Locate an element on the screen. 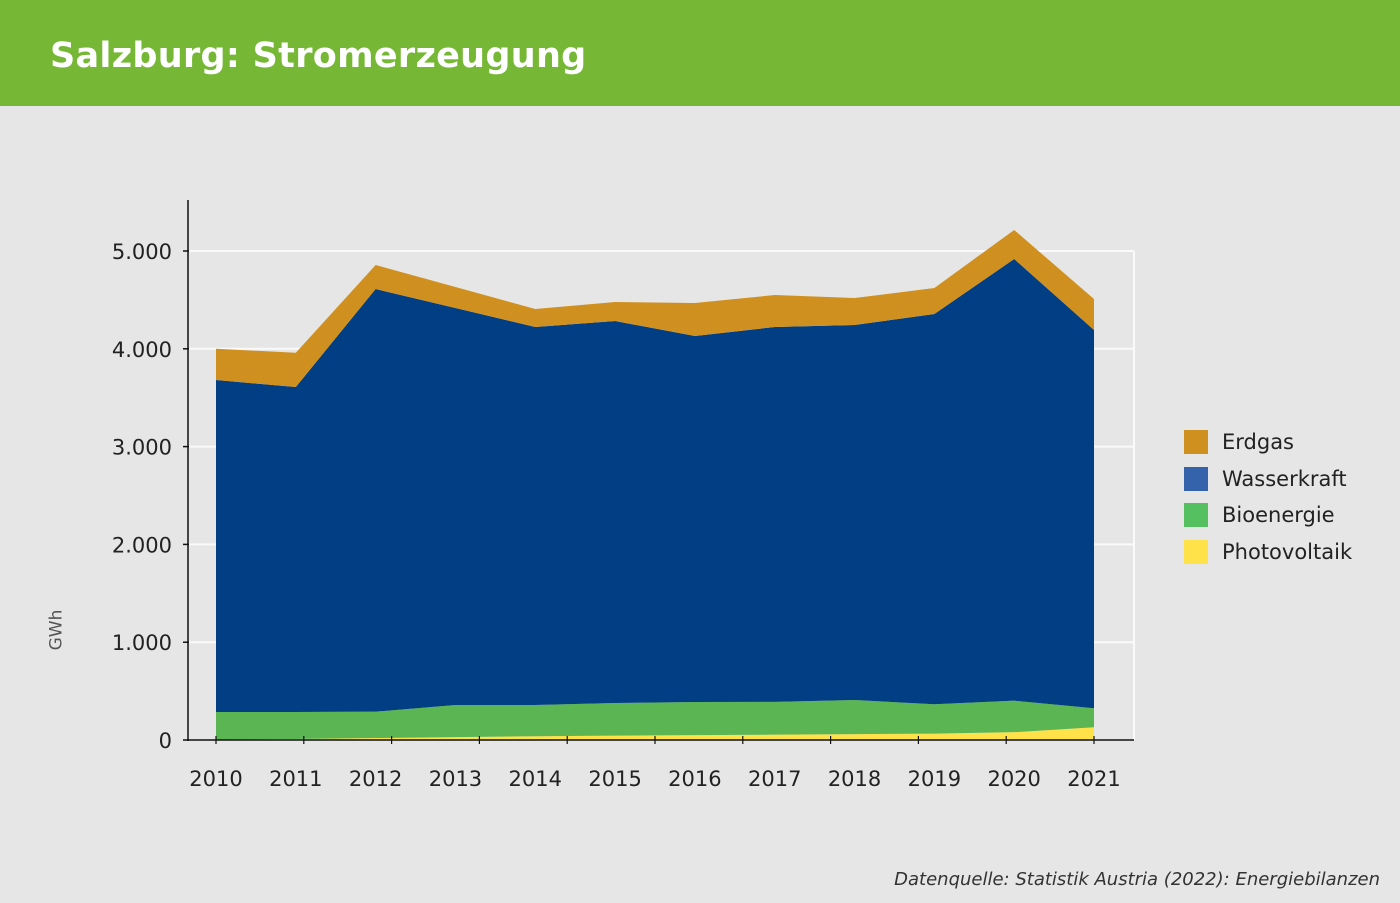  area-bioenergie is located at coordinates (655, 719).